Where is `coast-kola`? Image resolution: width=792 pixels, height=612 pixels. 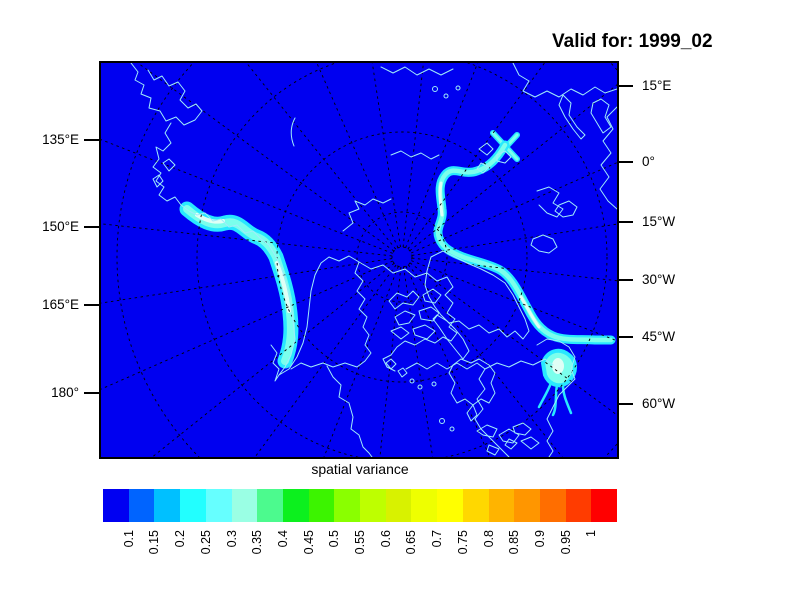
coast-kola is located at coordinates (564, 80).